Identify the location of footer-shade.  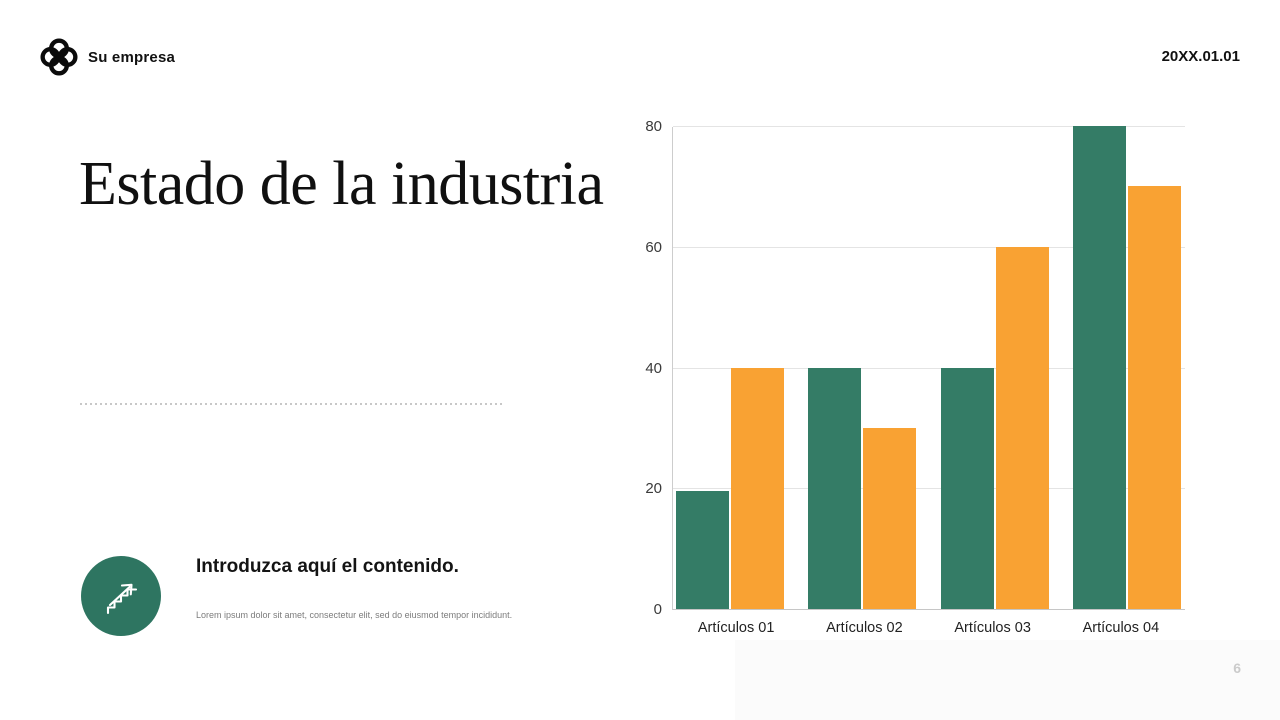
(1007, 680).